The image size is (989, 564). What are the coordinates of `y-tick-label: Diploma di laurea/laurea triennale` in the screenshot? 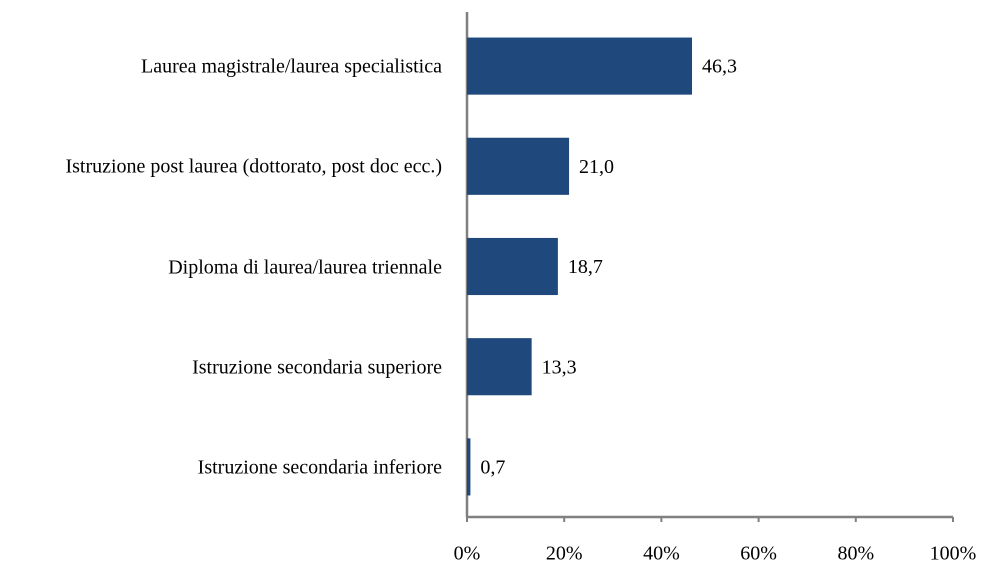 It's located at (305, 267).